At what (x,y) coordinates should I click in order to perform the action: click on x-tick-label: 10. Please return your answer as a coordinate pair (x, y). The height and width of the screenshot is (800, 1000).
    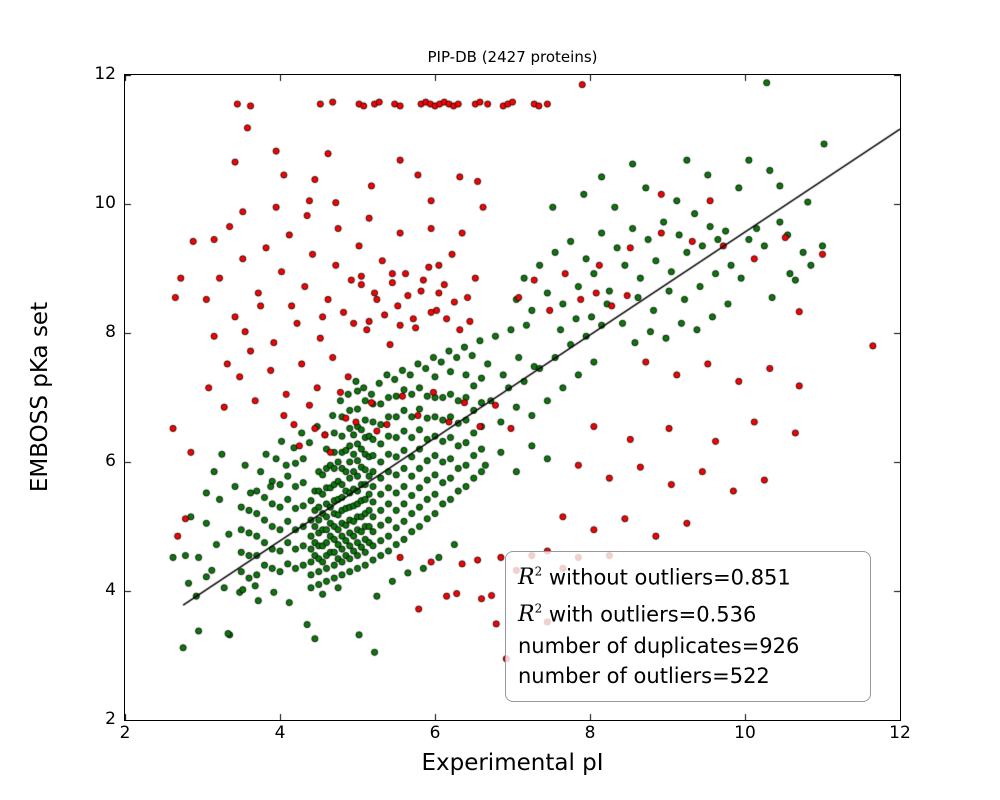
    Looking at the image, I should click on (745, 733).